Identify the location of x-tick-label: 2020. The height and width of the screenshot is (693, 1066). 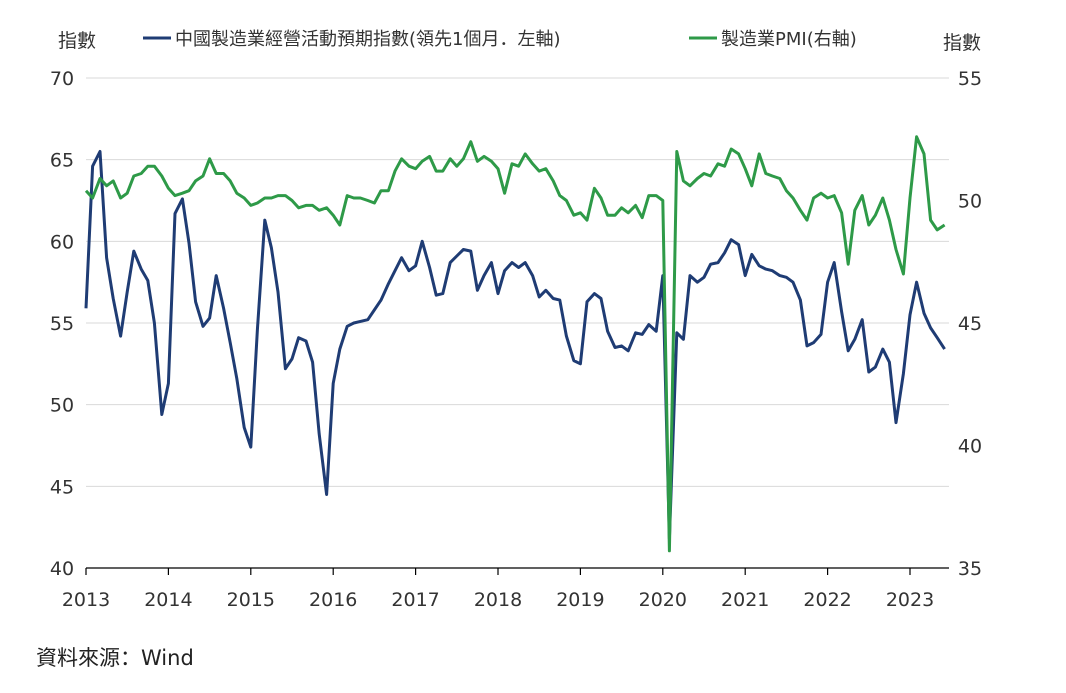
(663, 600).